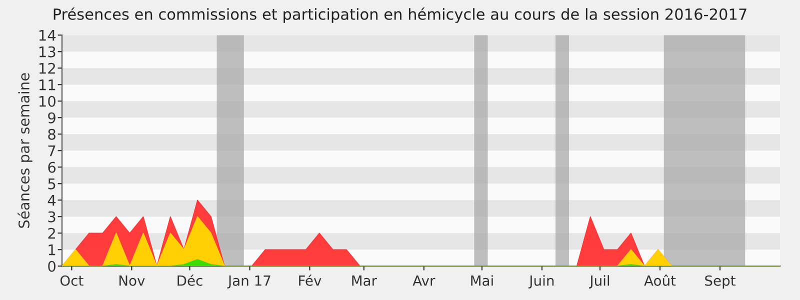 The image size is (800, 300). I want to click on x-tick-label: Oct, so click(72, 280).